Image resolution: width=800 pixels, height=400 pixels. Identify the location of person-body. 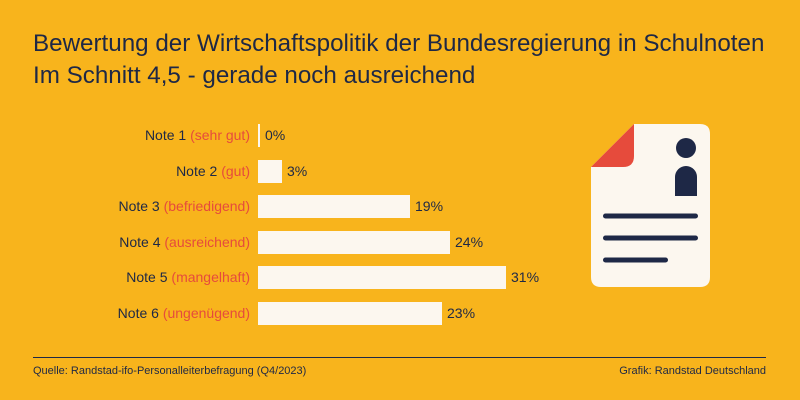
(686, 181).